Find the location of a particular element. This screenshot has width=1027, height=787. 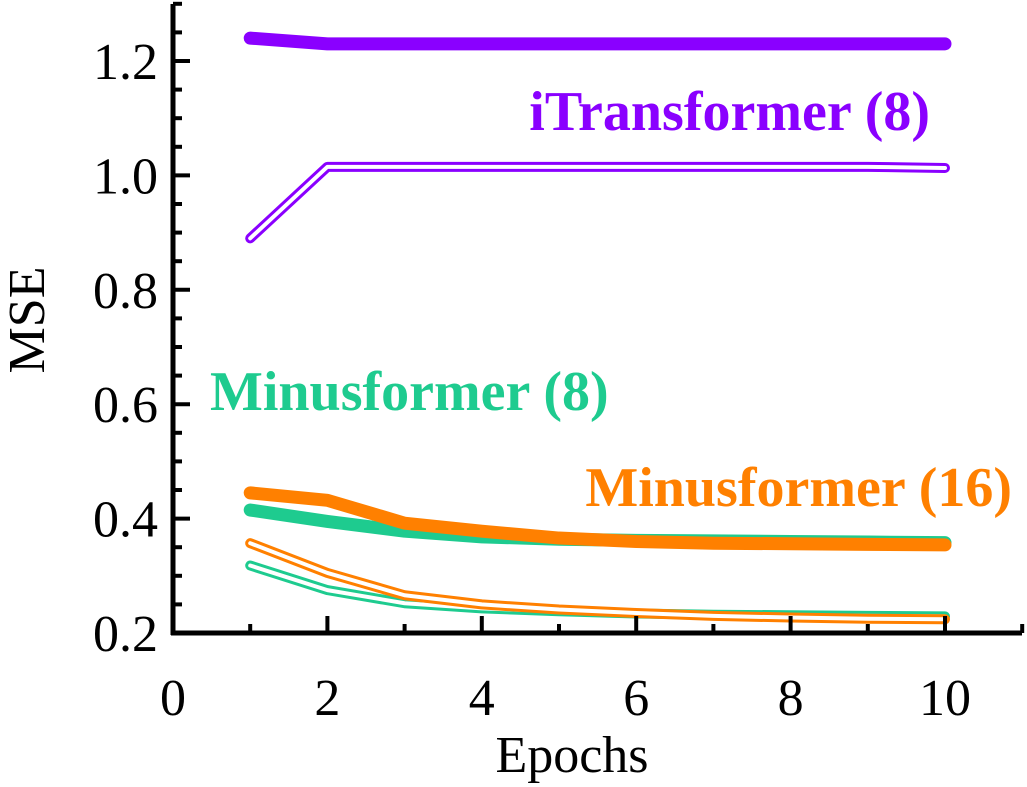

itransformer-8-hollow-line-outer is located at coordinates (597, 202).